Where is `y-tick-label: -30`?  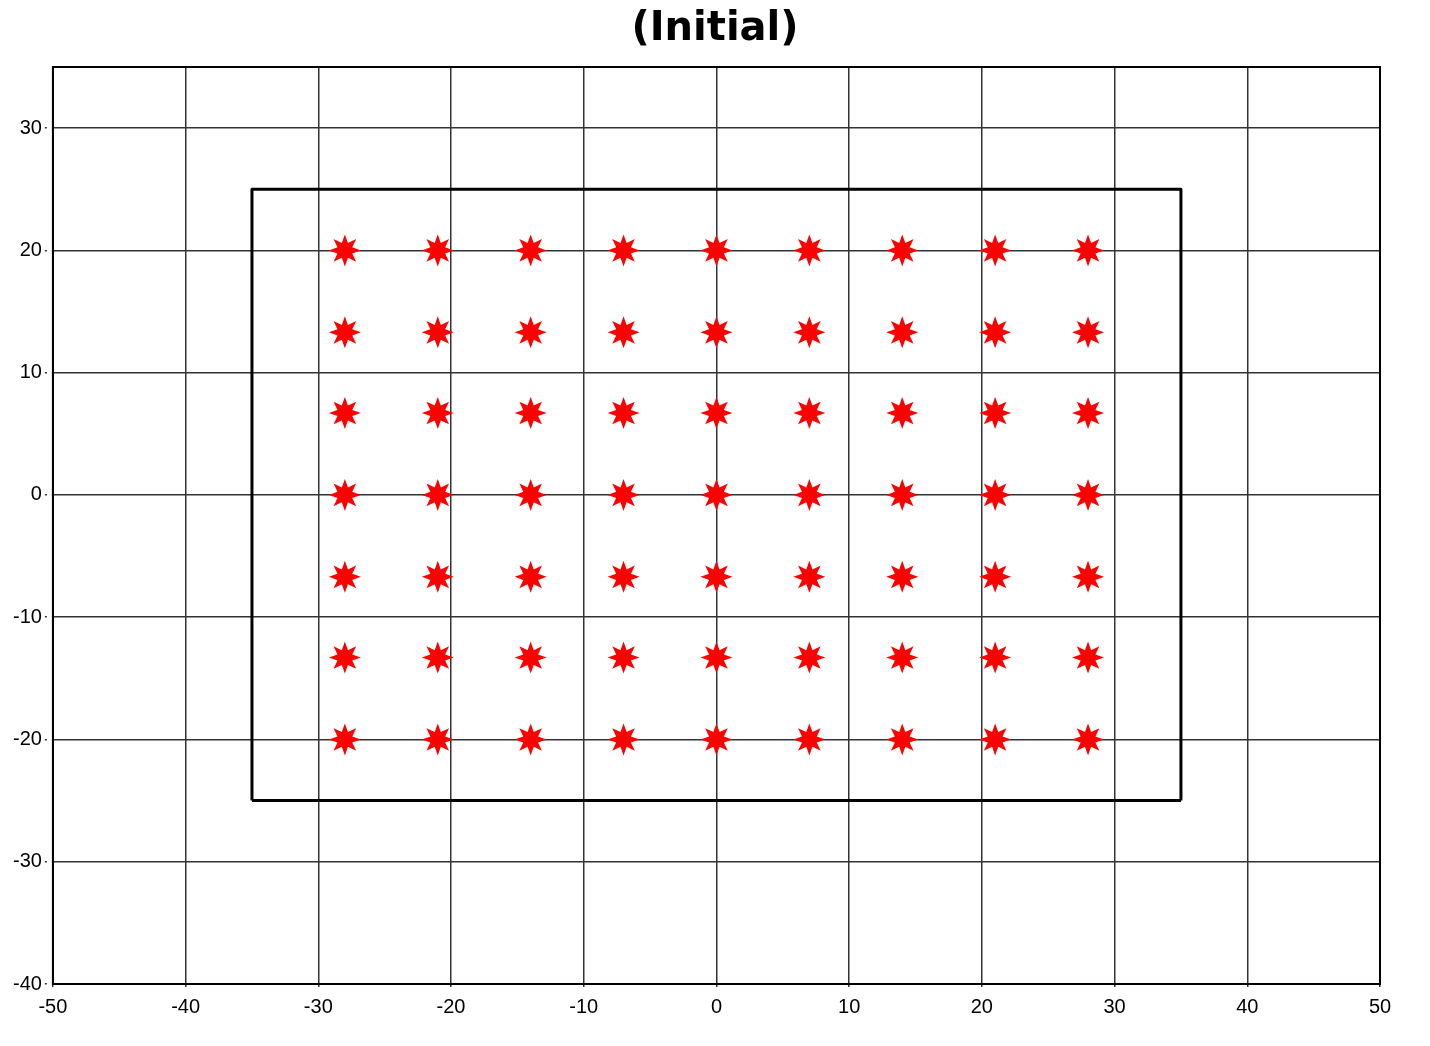
y-tick-label: -30 is located at coordinates (27, 860).